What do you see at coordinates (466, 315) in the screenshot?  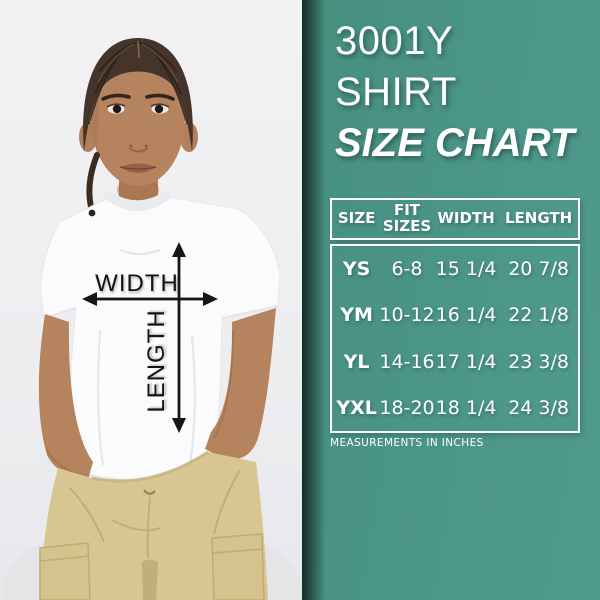 I see `cell-width: 16 1/4` at bounding box center [466, 315].